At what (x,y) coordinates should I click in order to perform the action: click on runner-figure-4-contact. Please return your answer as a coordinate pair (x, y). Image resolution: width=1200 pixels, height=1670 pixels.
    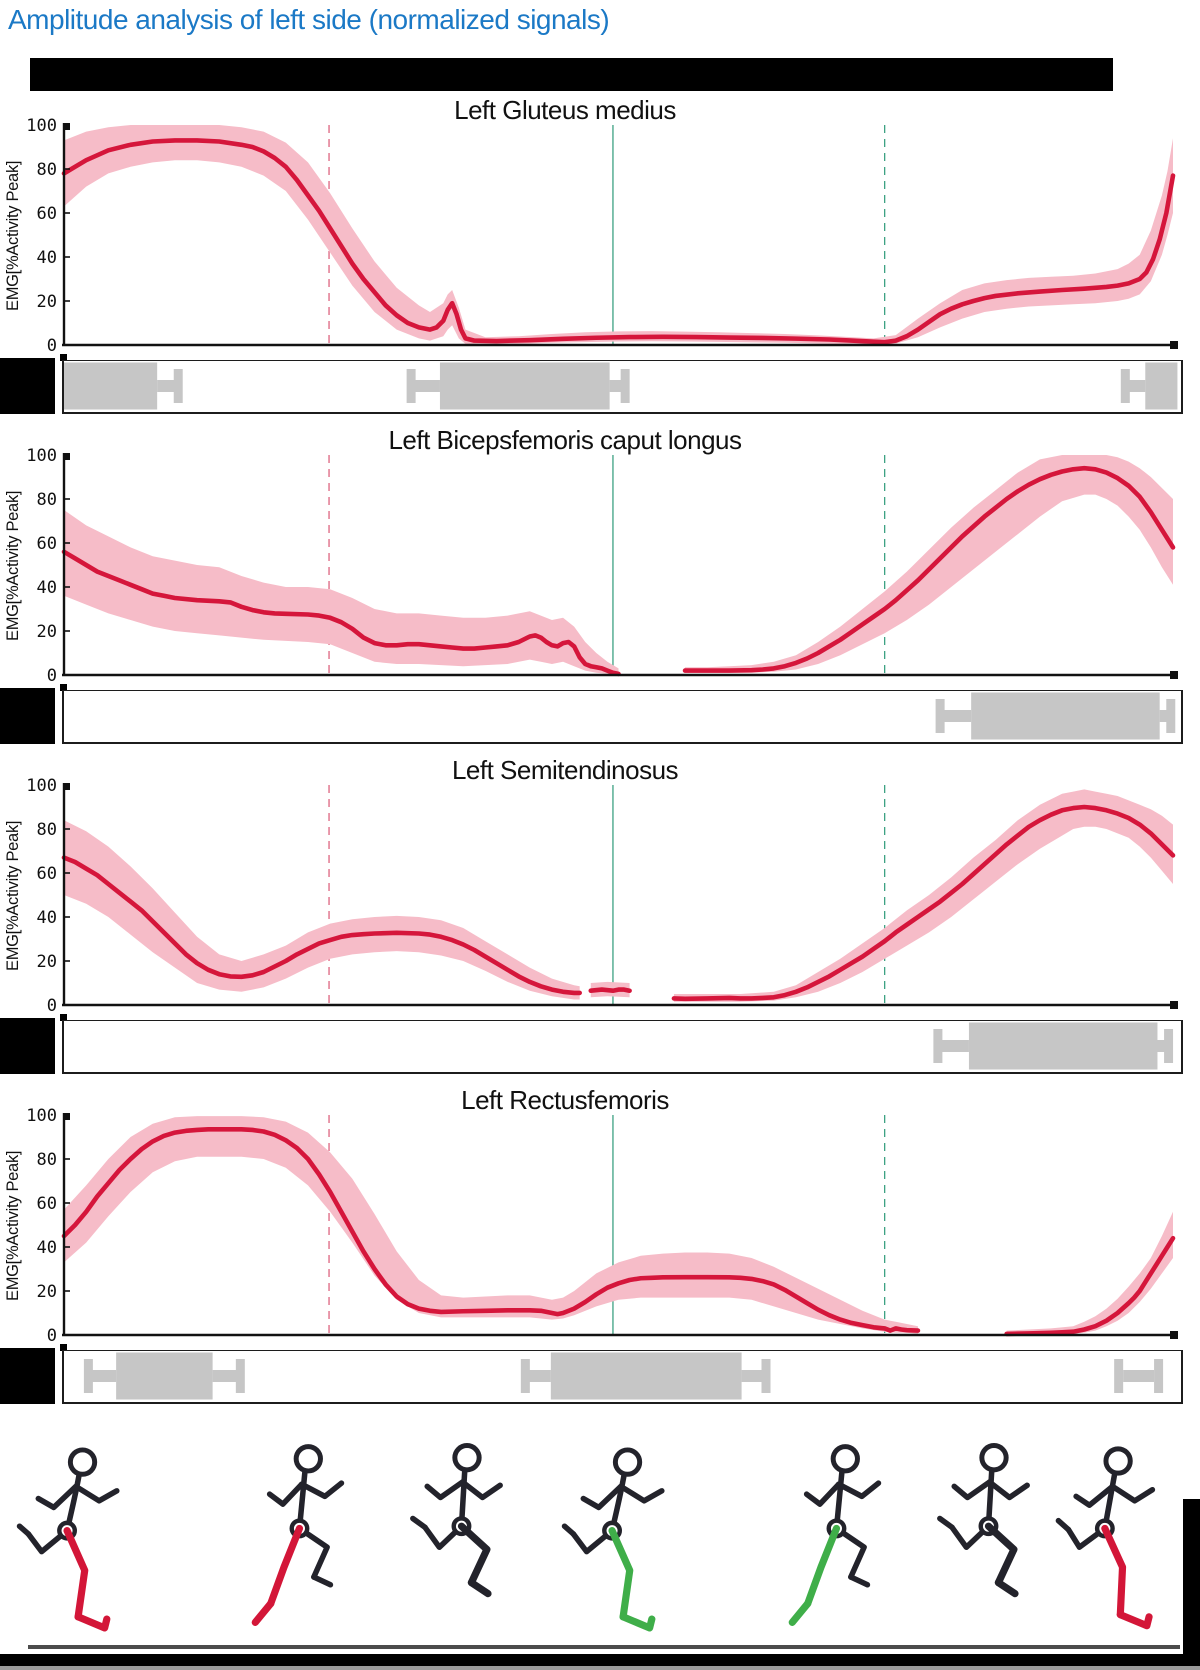
    Looking at the image, I should click on (613, 1539).